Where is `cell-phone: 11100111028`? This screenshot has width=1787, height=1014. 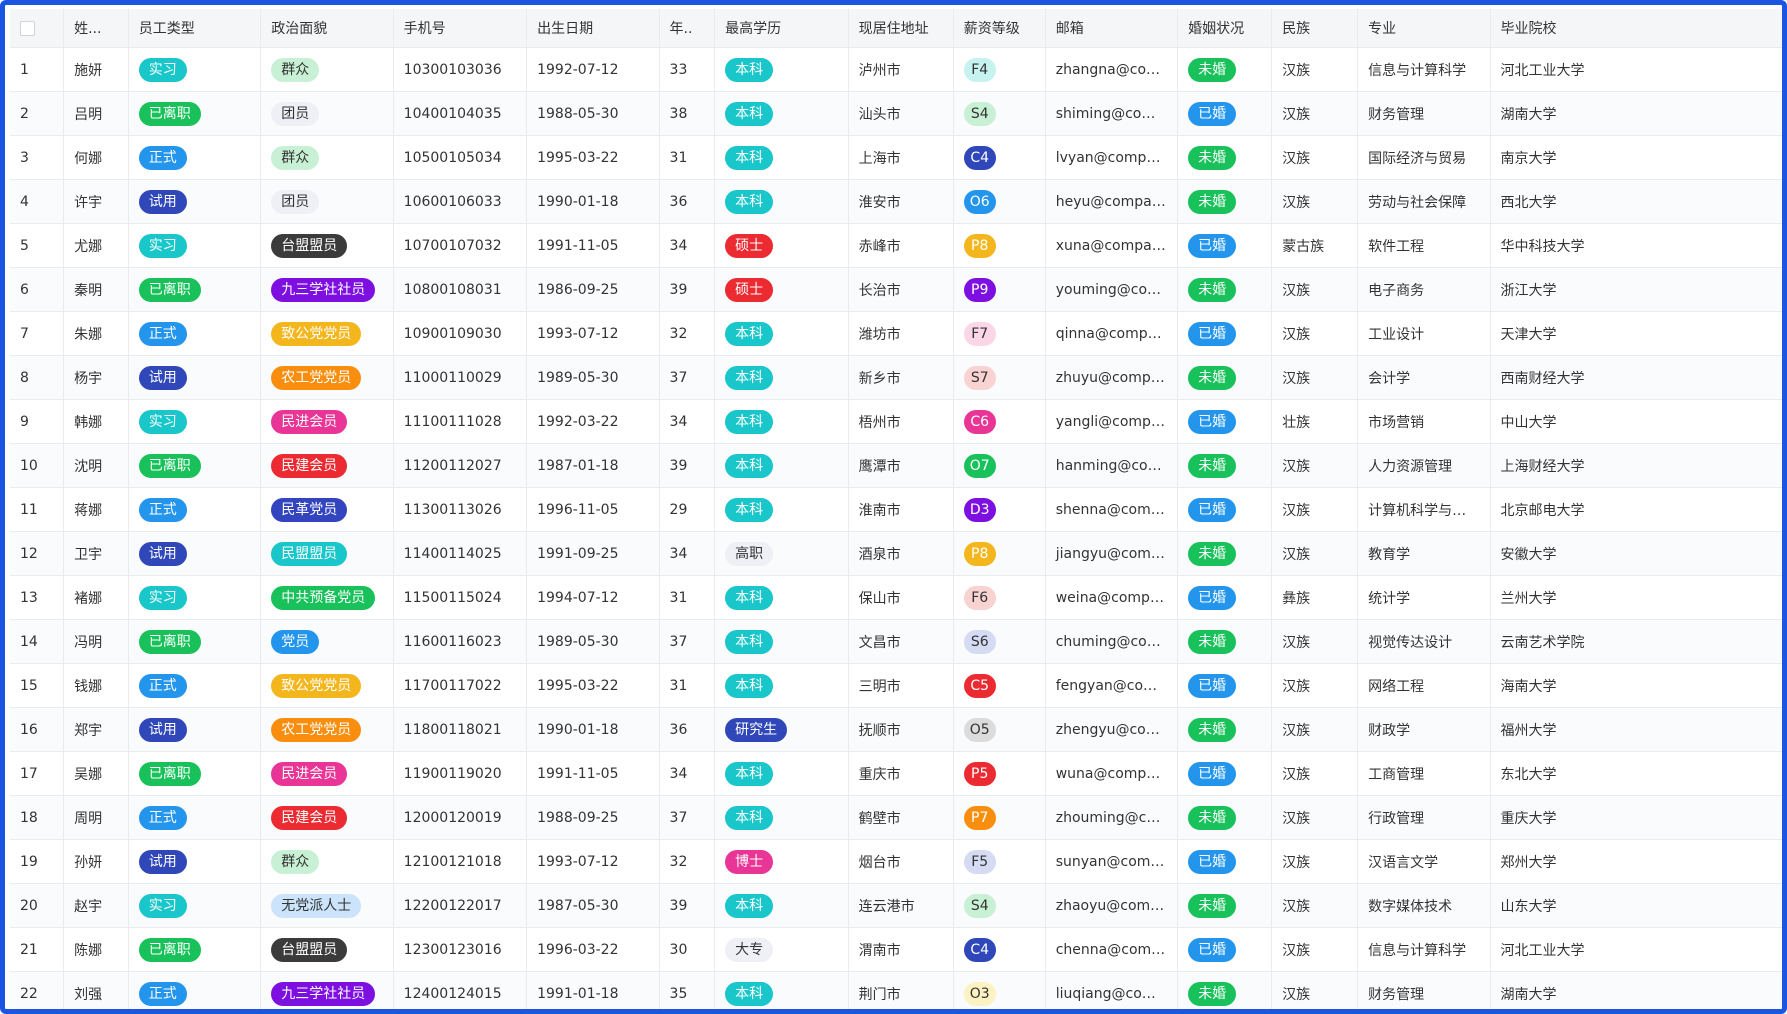
cell-phone: 11100111028 is located at coordinates (460, 421).